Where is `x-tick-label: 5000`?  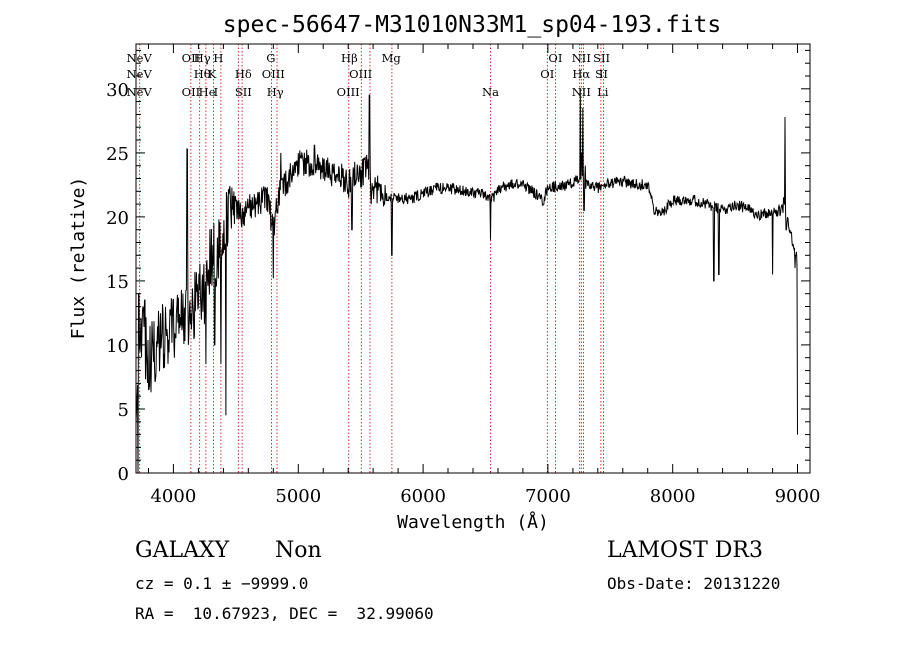
x-tick-label: 5000 is located at coordinates (298, 496).